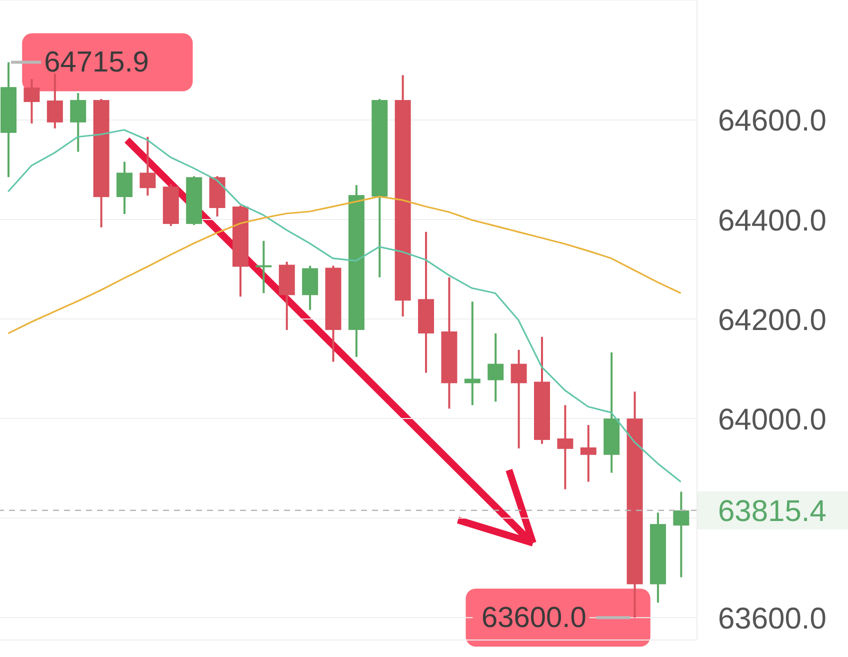 The height and width of the screenshot is (657, 848). I want to click on annotation: 64715.9, so click(96, 62).